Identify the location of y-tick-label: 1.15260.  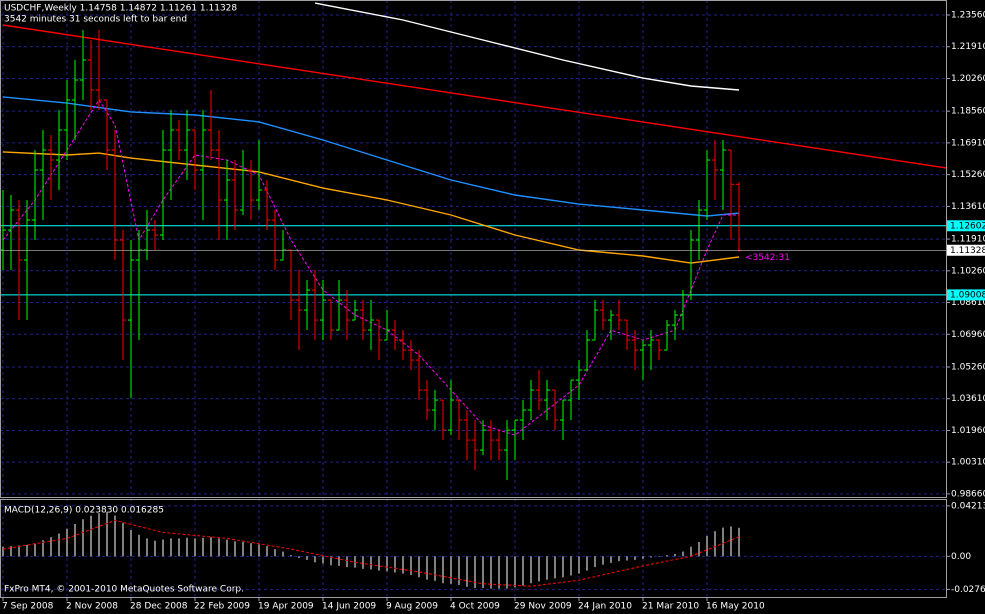
(968, 175).